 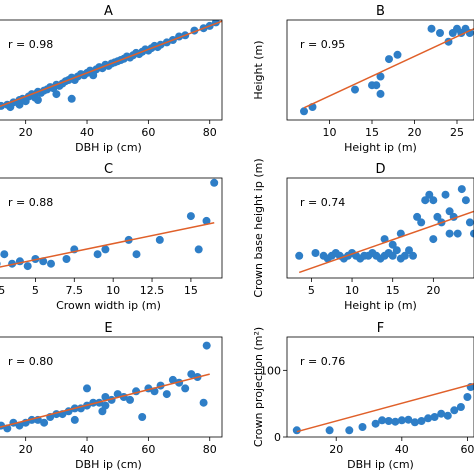 I want to click on x-tick-label: 2.5, so click(x=2, y=290).